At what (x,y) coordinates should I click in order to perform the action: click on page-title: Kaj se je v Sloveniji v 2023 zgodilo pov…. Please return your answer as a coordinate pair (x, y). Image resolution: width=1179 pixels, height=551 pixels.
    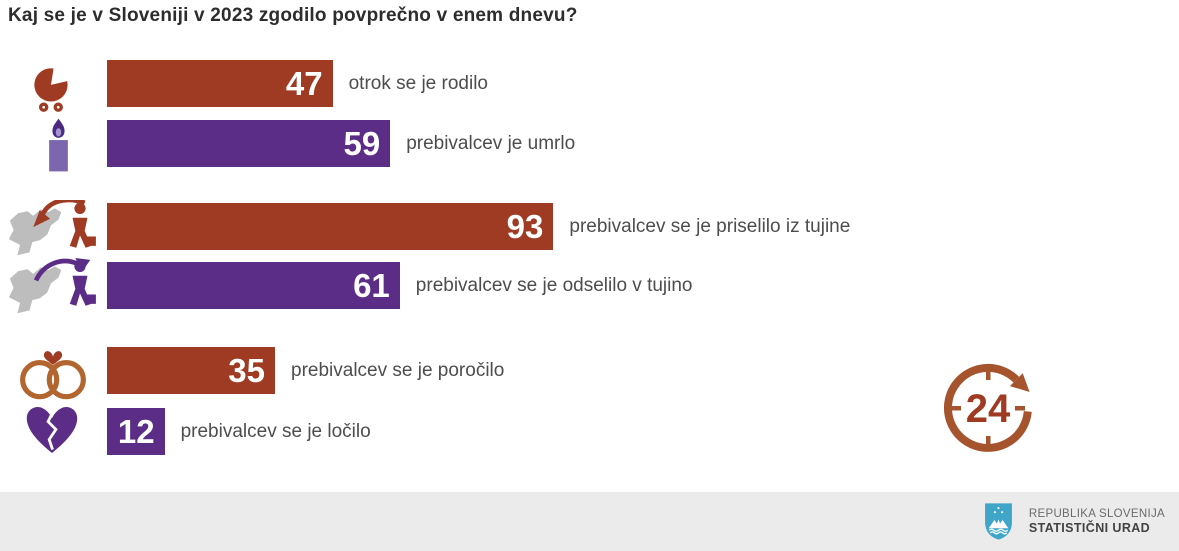
    Looking at the image, I should click on (293, 15).